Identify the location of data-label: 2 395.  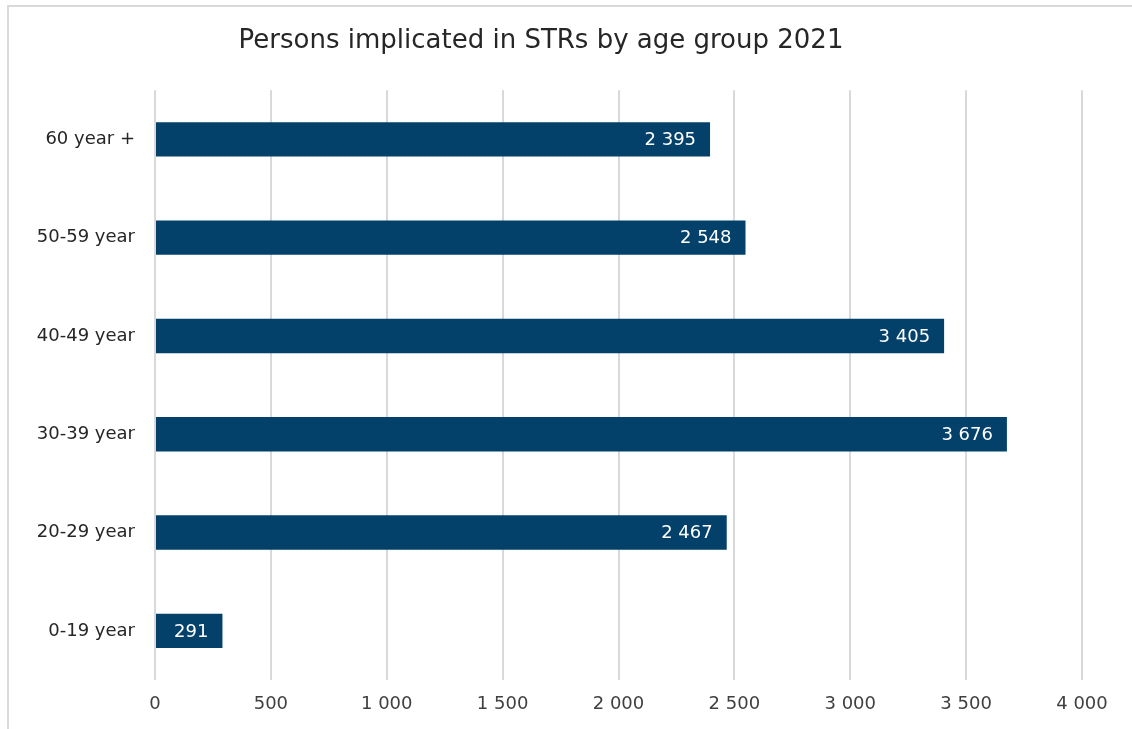
(670, 139).